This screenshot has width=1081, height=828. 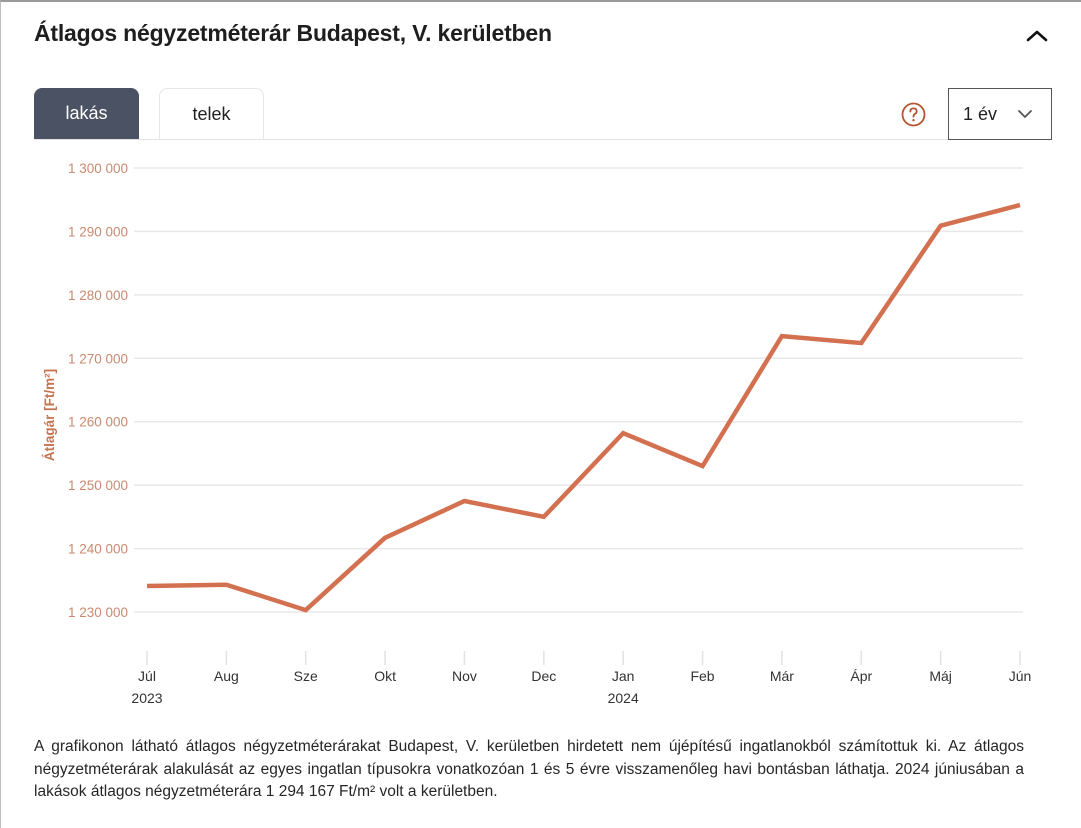 I want to click on chevron-up-icon, so click(x=1037, y=36).